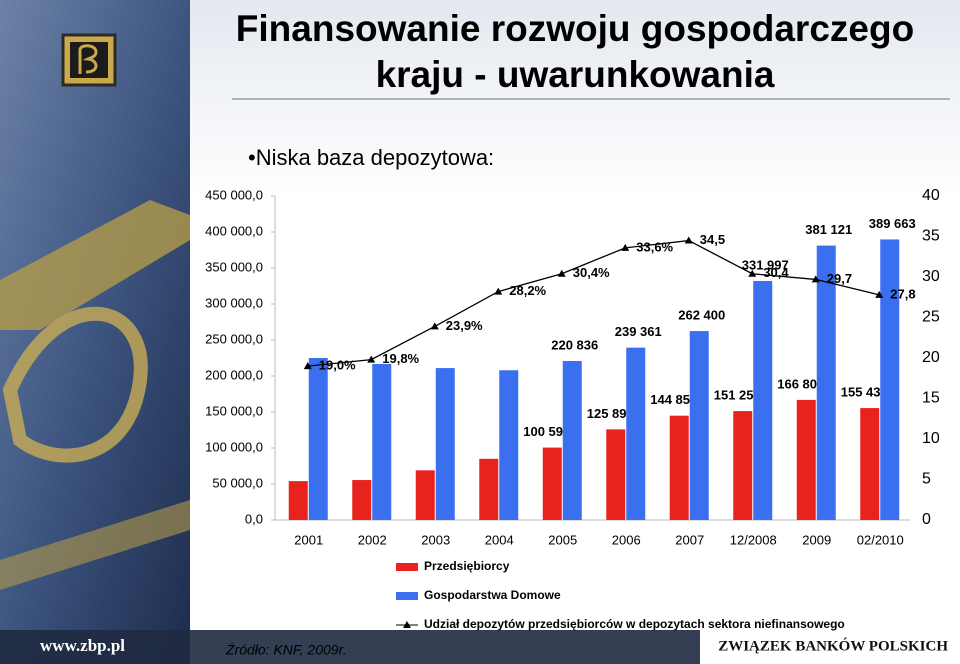 The image size is (960, 664). What do you see at coordinates (254, 518) in the screenshot?
I see `y-tick-label: 0,0` at bounding box center [254, 518].